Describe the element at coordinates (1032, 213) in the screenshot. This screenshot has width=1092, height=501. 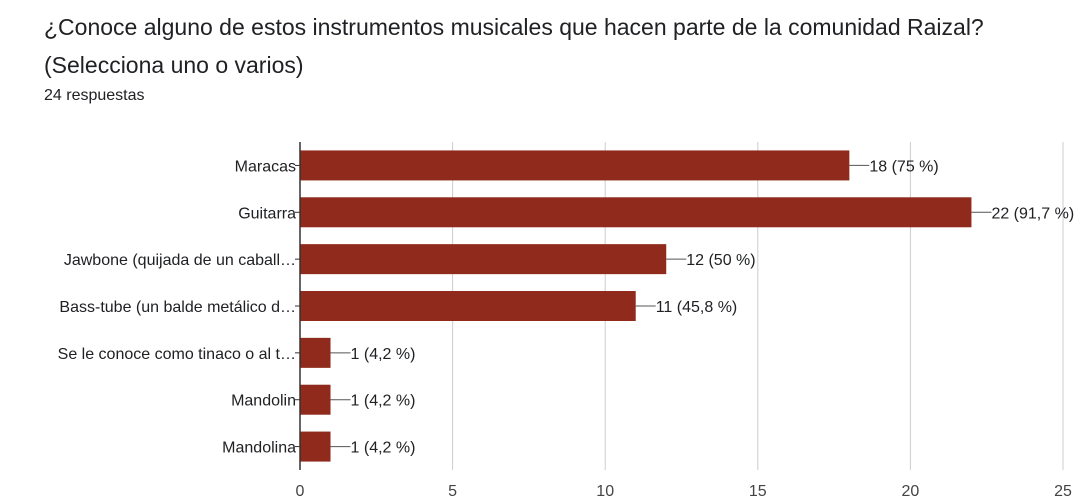
I see `data-label: 22 (91,7 %)` at that location.